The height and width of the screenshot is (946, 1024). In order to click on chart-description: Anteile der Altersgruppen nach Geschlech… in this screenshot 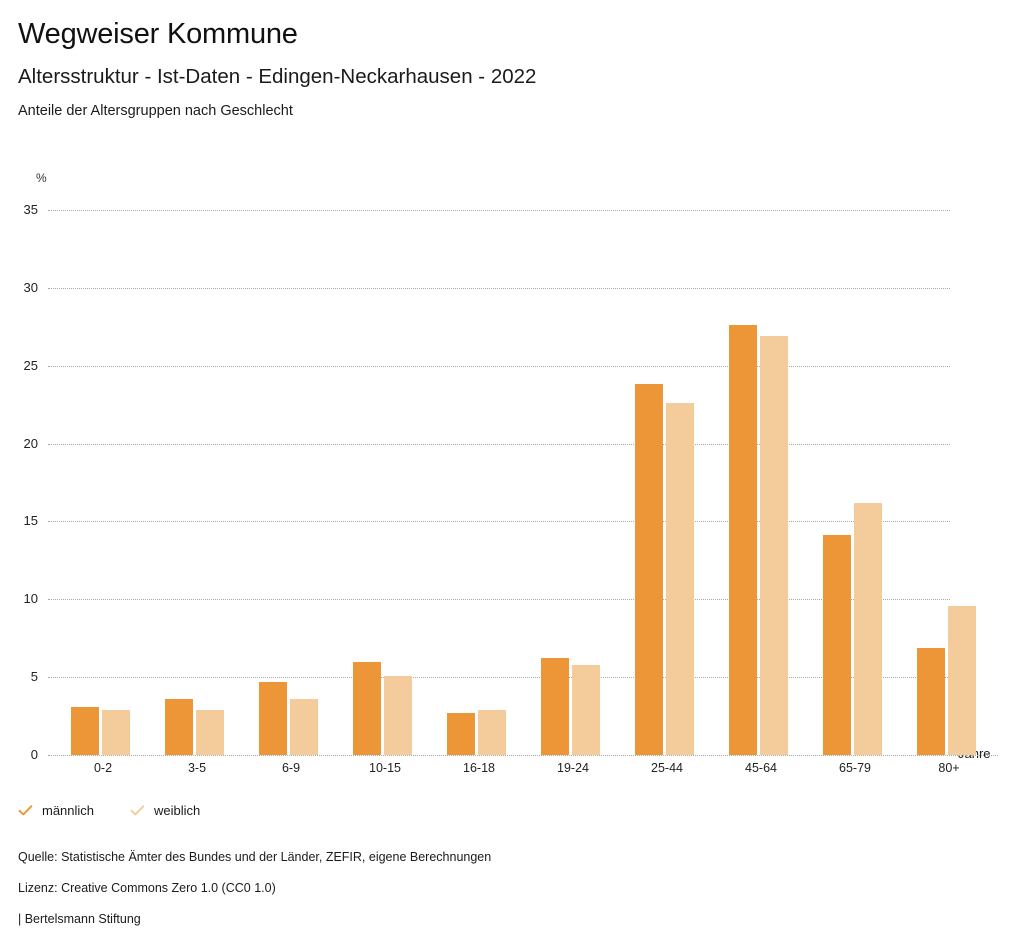, I will do `click(155, 111)`.